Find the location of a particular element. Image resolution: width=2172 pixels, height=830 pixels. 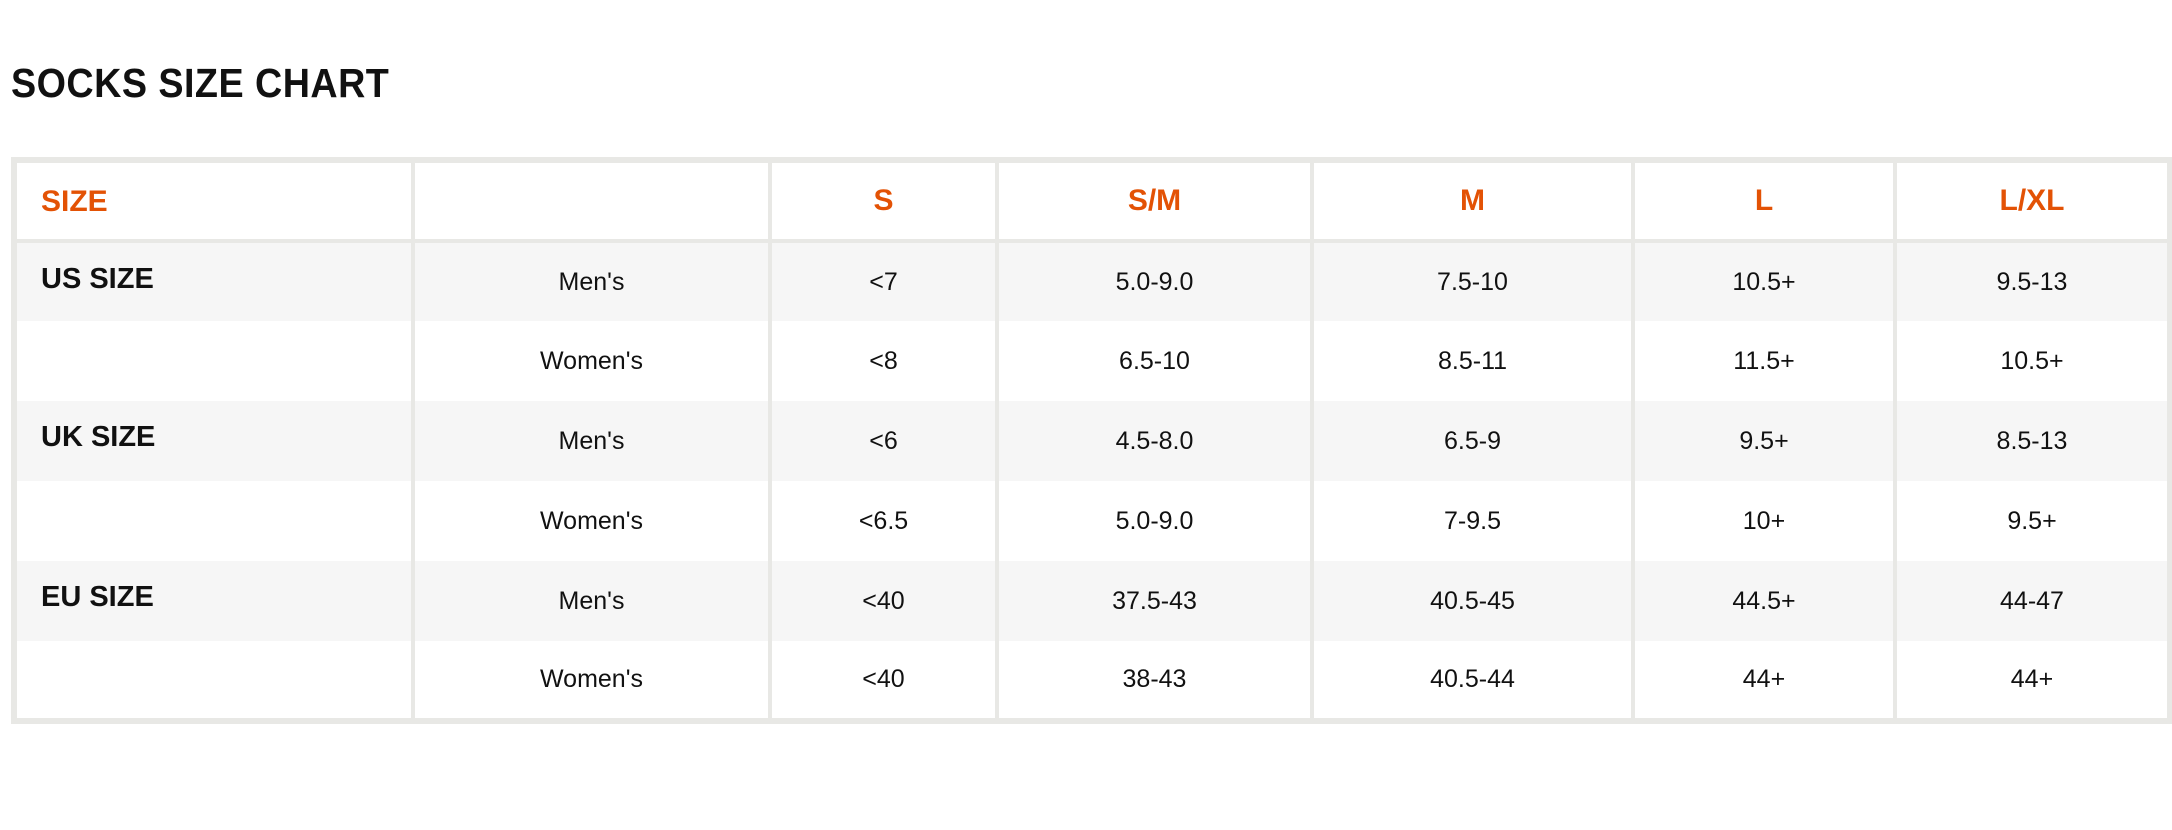

header-row: SIZE S S/M M L L/XL is located at coordinates (1092, 201).